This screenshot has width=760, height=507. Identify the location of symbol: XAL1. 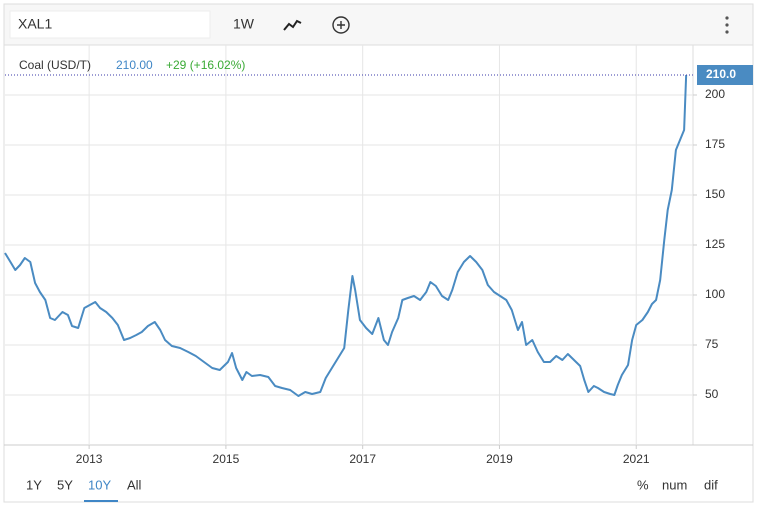
(35, 24).